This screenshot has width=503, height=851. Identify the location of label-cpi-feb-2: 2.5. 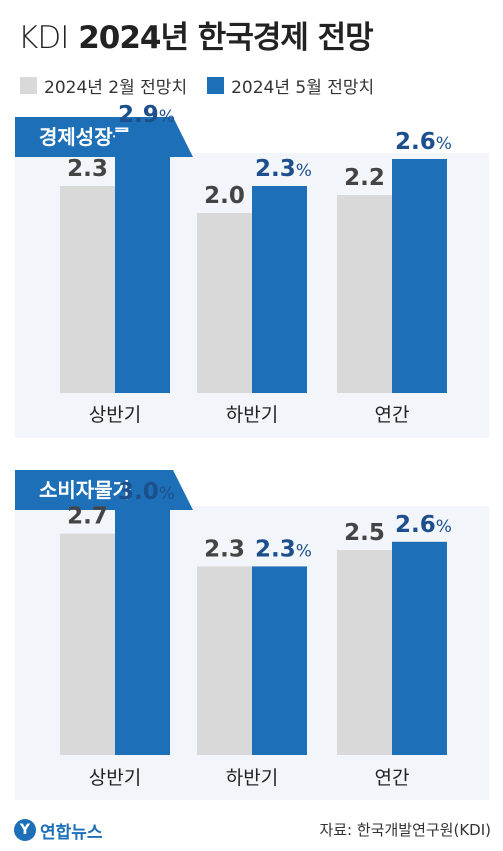
(364, 533).